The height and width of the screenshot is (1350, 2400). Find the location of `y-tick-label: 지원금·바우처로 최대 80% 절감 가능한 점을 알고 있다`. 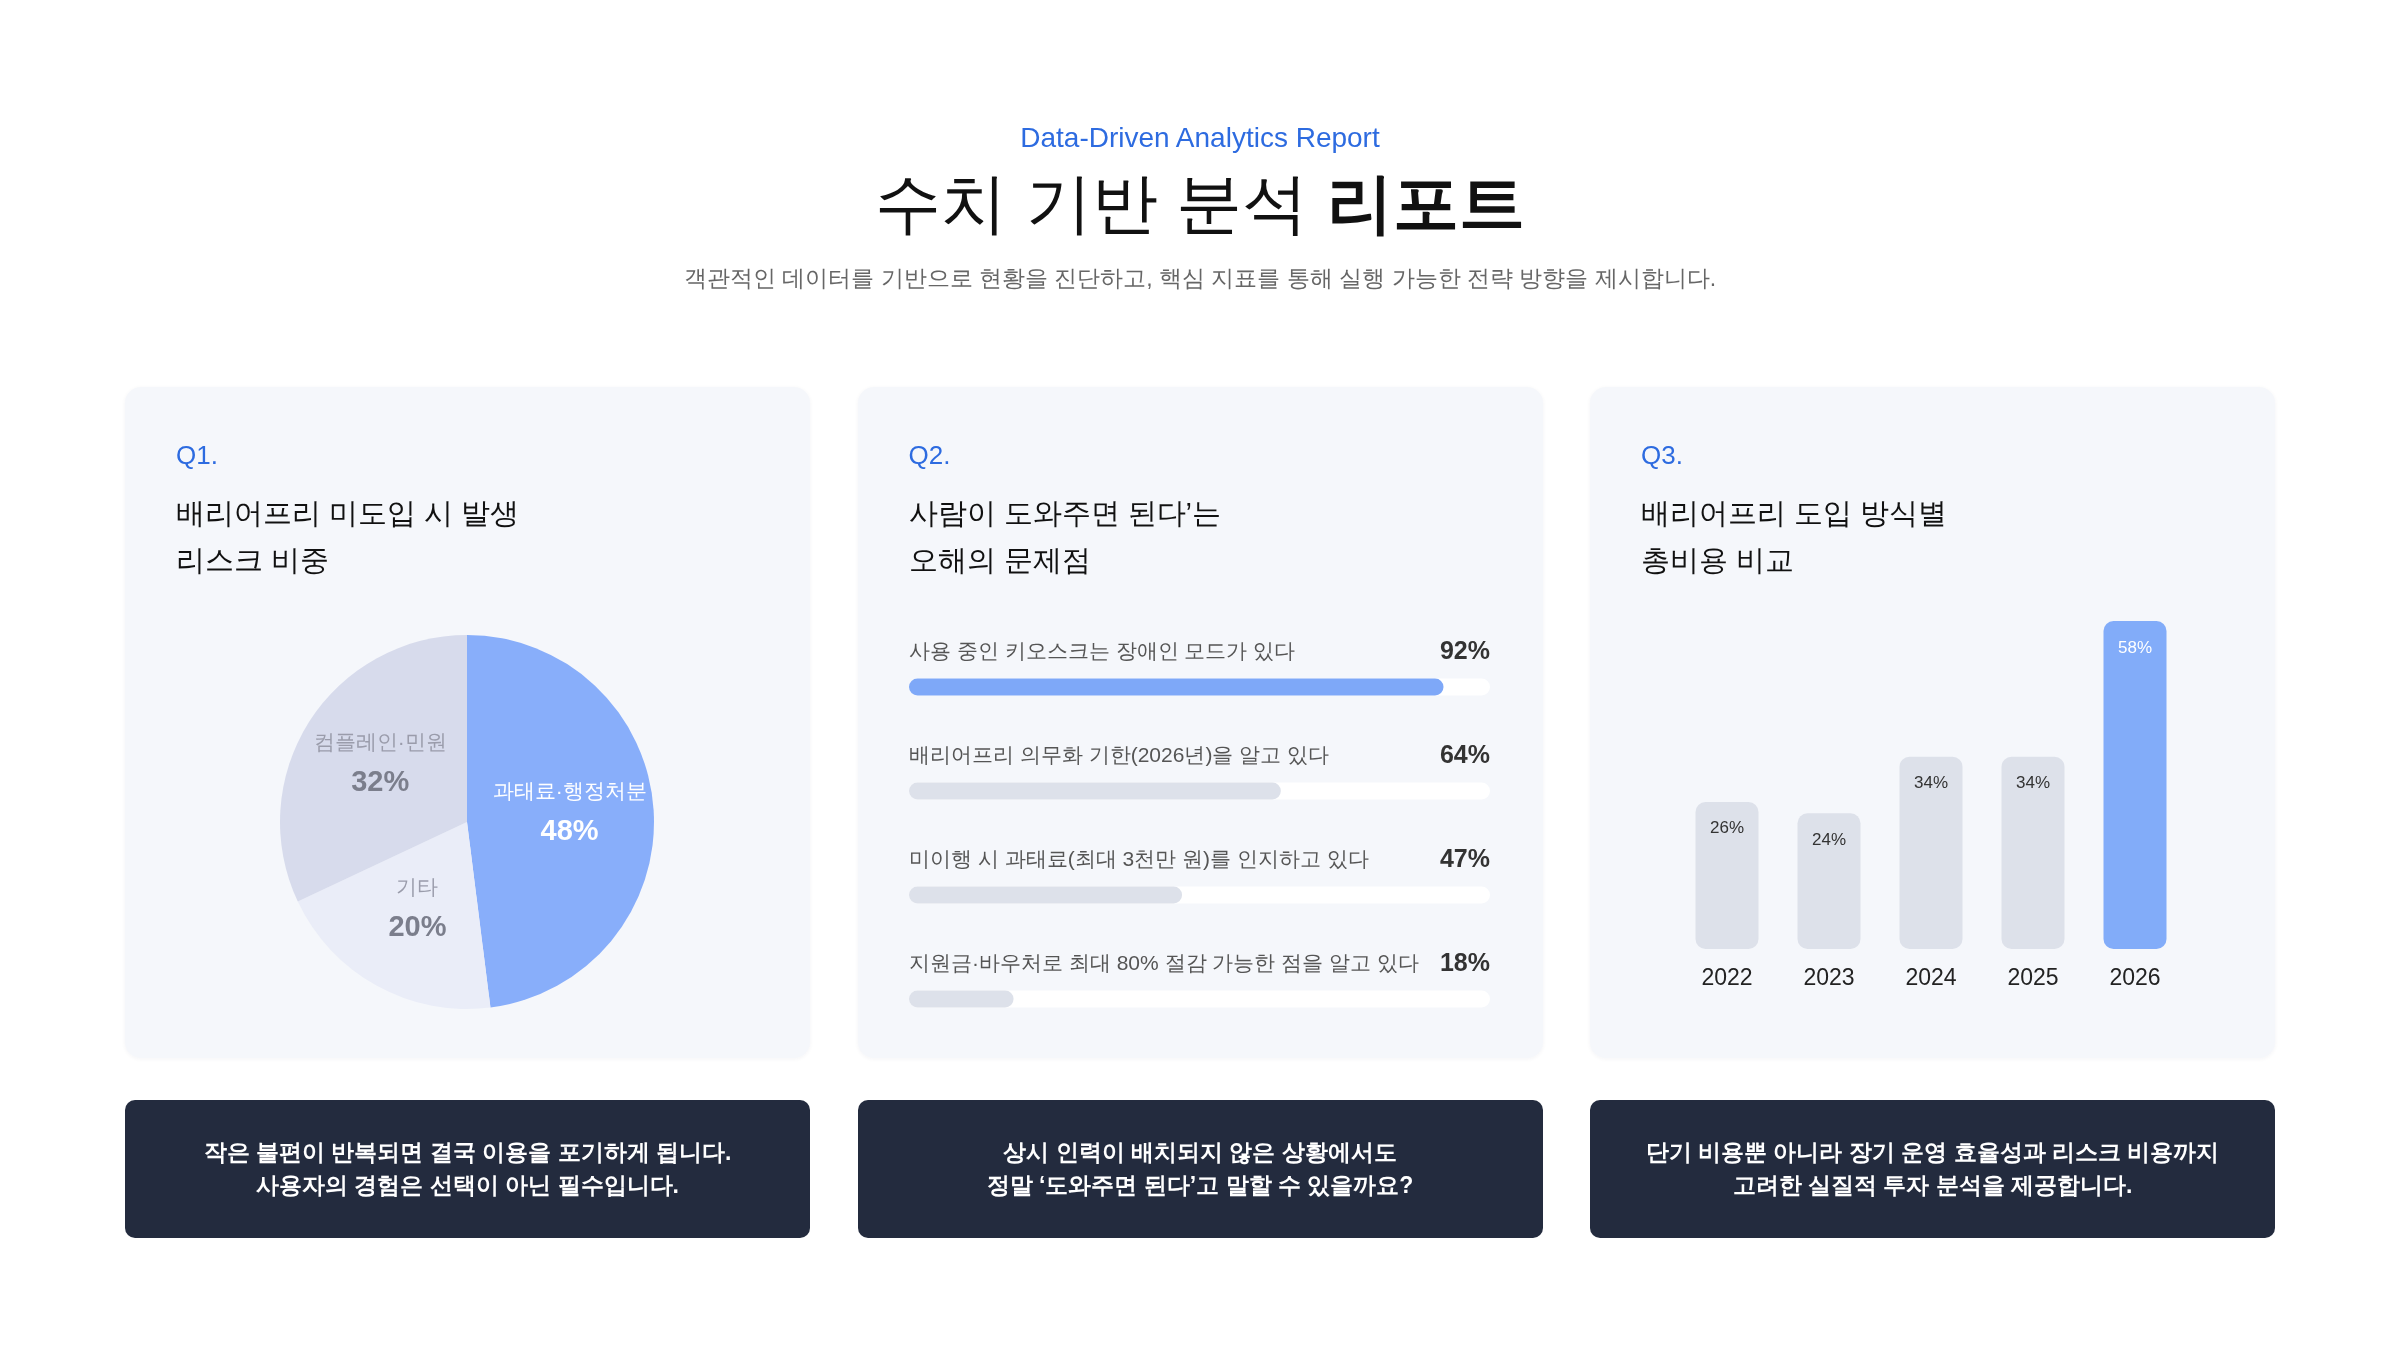

y-tick-label: 지원금·바우처로 최대 80% 절감 가능한 점을 알고 있다 is located at coordinates (1163, 962).